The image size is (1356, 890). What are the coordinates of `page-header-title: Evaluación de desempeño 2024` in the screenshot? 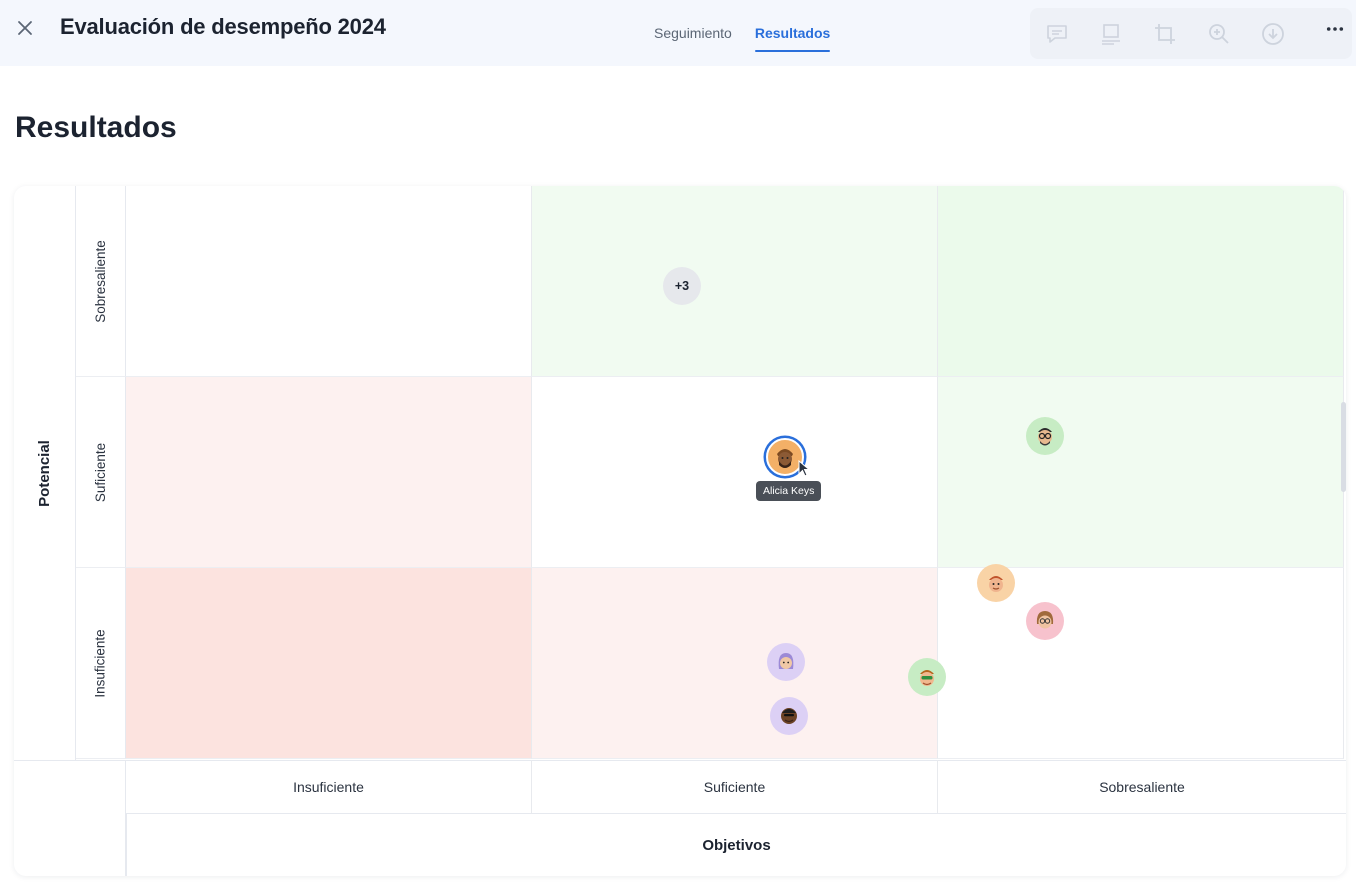 It's located at (223, 26).